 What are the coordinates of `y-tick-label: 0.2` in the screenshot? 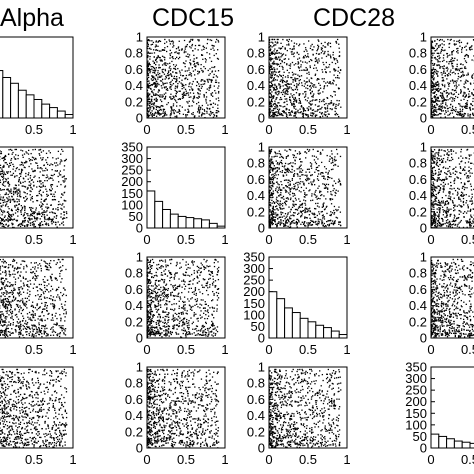 It's located at (134, 101).